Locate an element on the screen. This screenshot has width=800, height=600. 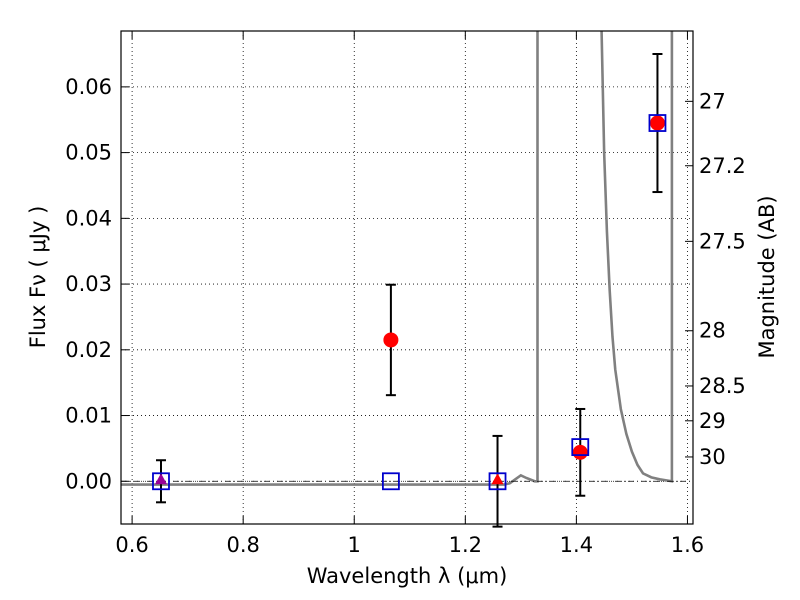
right-tick-label: 27.5 is located at coordinates (722, 241).